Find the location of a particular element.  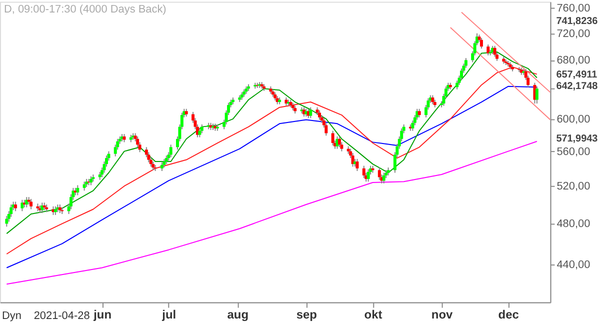

y-tick-label: 480,00 is located at coordinates (573, 224).